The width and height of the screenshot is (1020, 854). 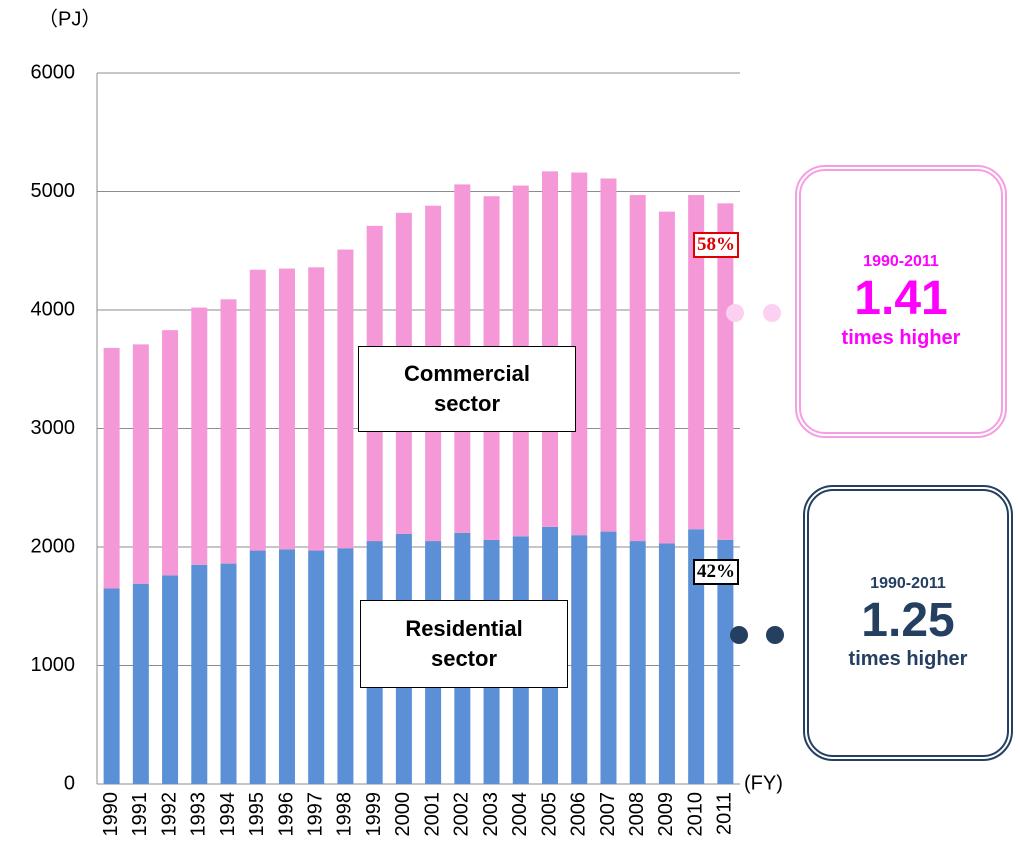 What do you see at coordinates (374, 814) in the screenshot?
I see `x-tick-label: 1999` at bounding box center [374, 814].